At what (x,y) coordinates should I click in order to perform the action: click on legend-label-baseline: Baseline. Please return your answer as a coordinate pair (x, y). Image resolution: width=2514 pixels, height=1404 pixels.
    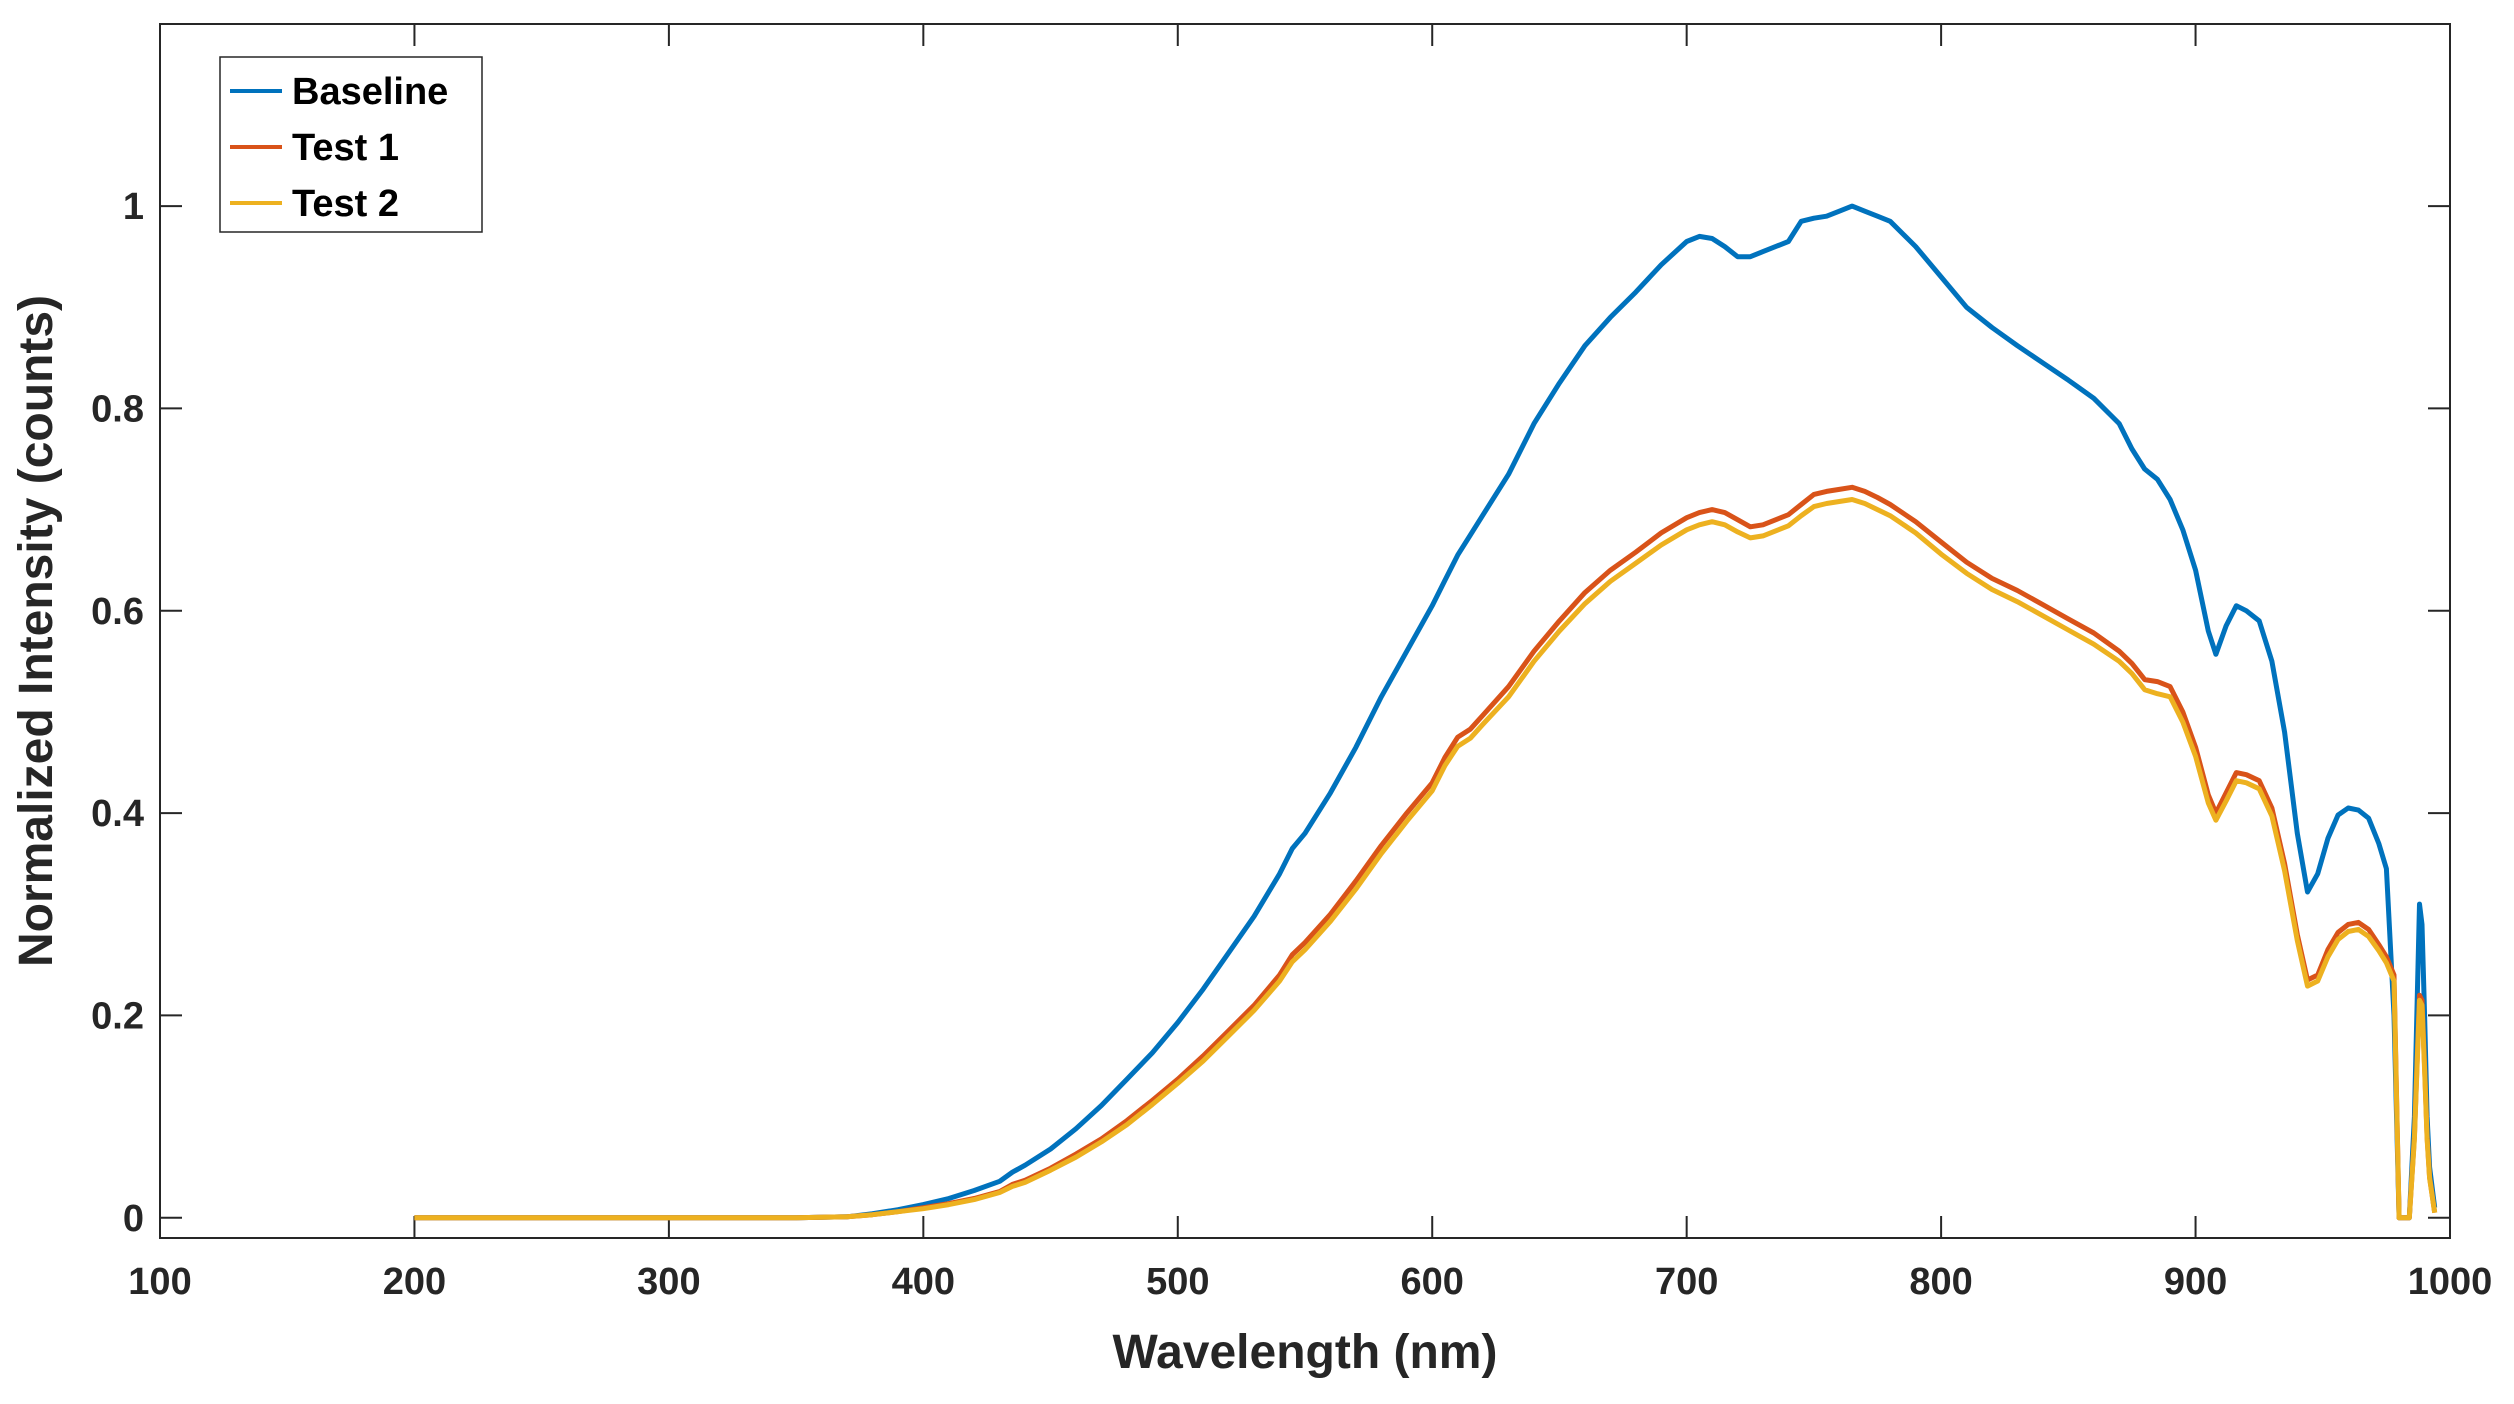
    Looking at the image, I should click on (370, 92).